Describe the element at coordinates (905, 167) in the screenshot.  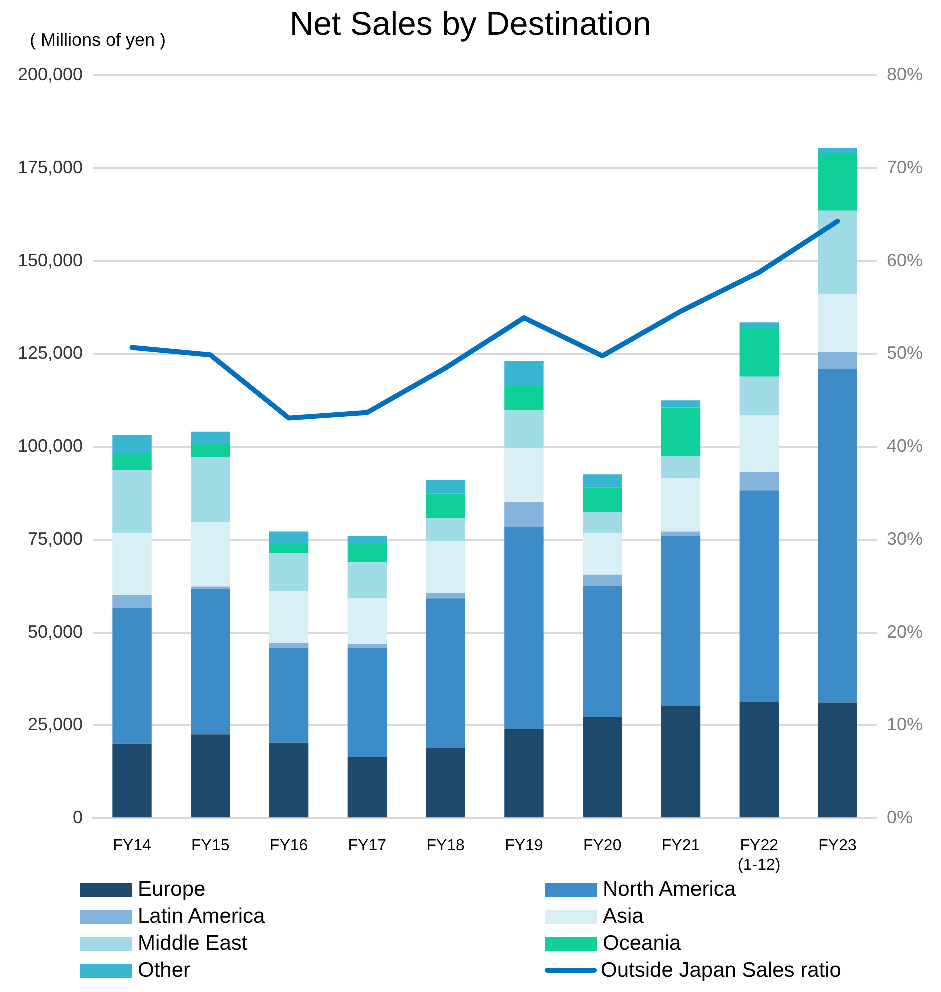
I see `y2-tick-label: 70%` at that location.